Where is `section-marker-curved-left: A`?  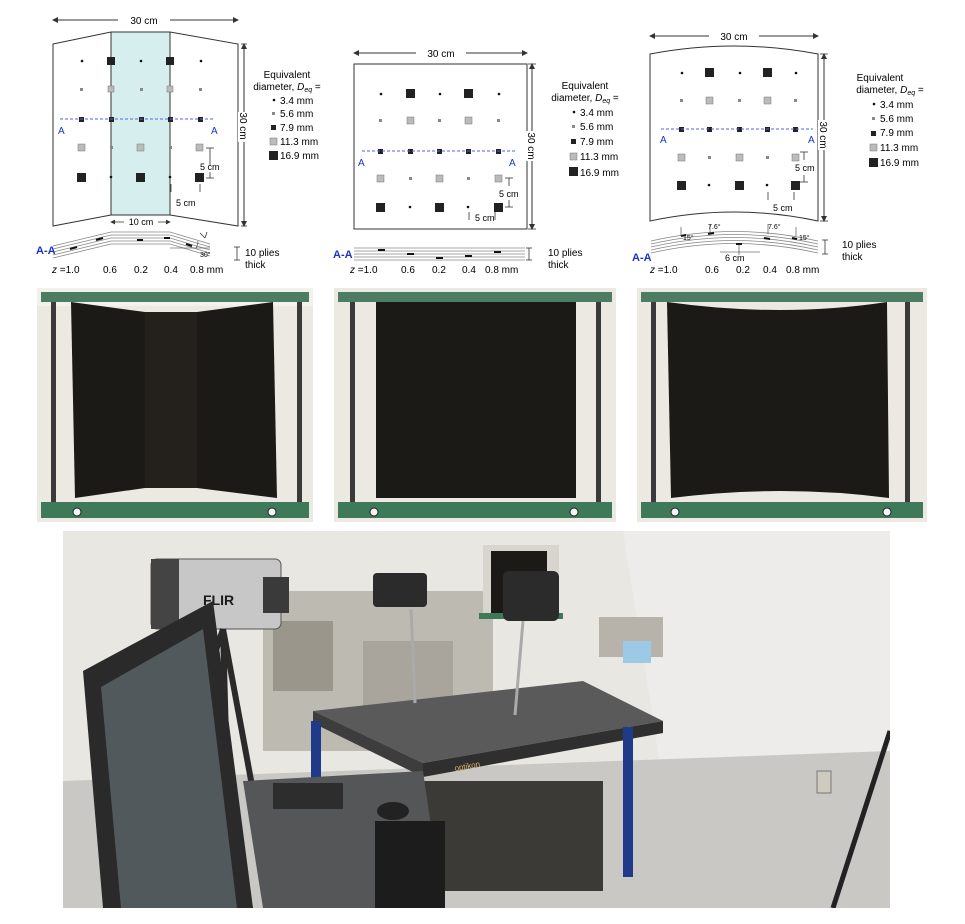 section-marker-curved-left: A is located at coordinates (663, 140).